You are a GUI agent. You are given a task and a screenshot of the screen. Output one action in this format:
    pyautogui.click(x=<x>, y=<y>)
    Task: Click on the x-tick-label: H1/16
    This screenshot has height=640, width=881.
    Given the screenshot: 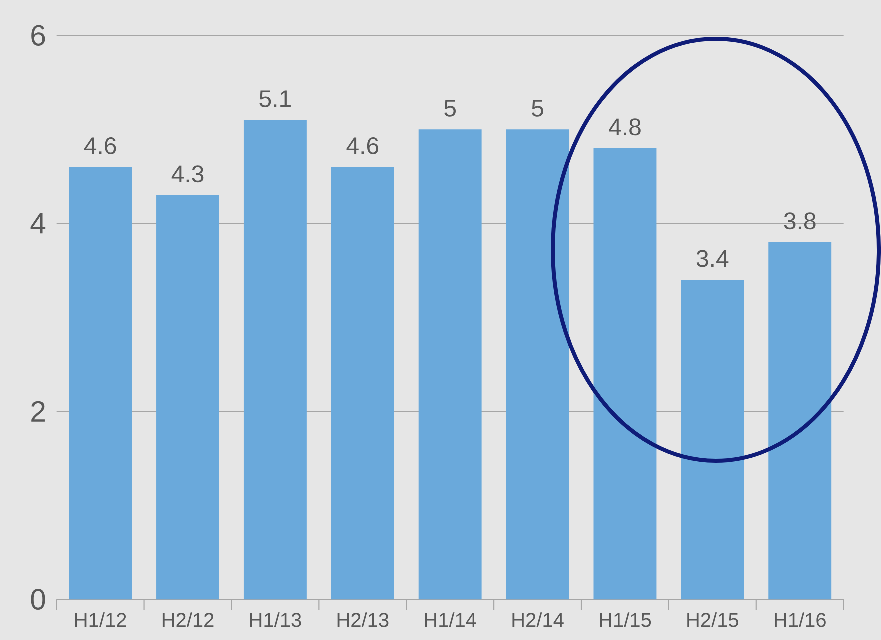 What is the action you would take?
    pyautogui.click(x=800, y=620)
    